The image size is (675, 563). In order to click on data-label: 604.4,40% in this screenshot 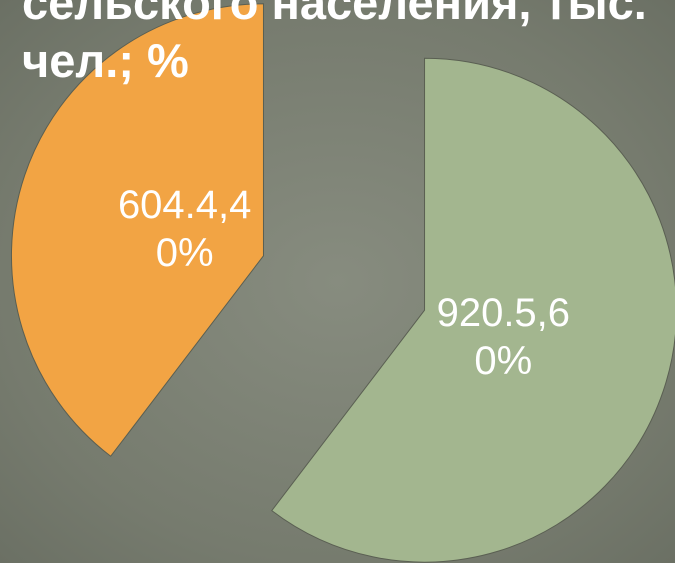, I will do `click(184, 229)`.